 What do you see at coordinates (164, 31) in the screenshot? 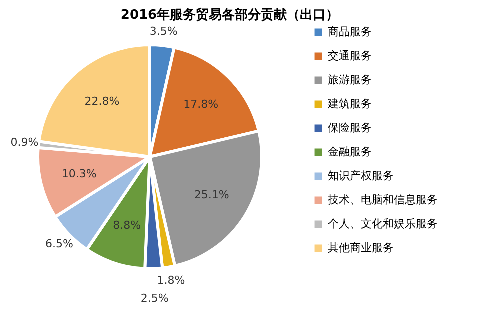
I see `data-label: 3.5%` at bounding box center [164, 31].